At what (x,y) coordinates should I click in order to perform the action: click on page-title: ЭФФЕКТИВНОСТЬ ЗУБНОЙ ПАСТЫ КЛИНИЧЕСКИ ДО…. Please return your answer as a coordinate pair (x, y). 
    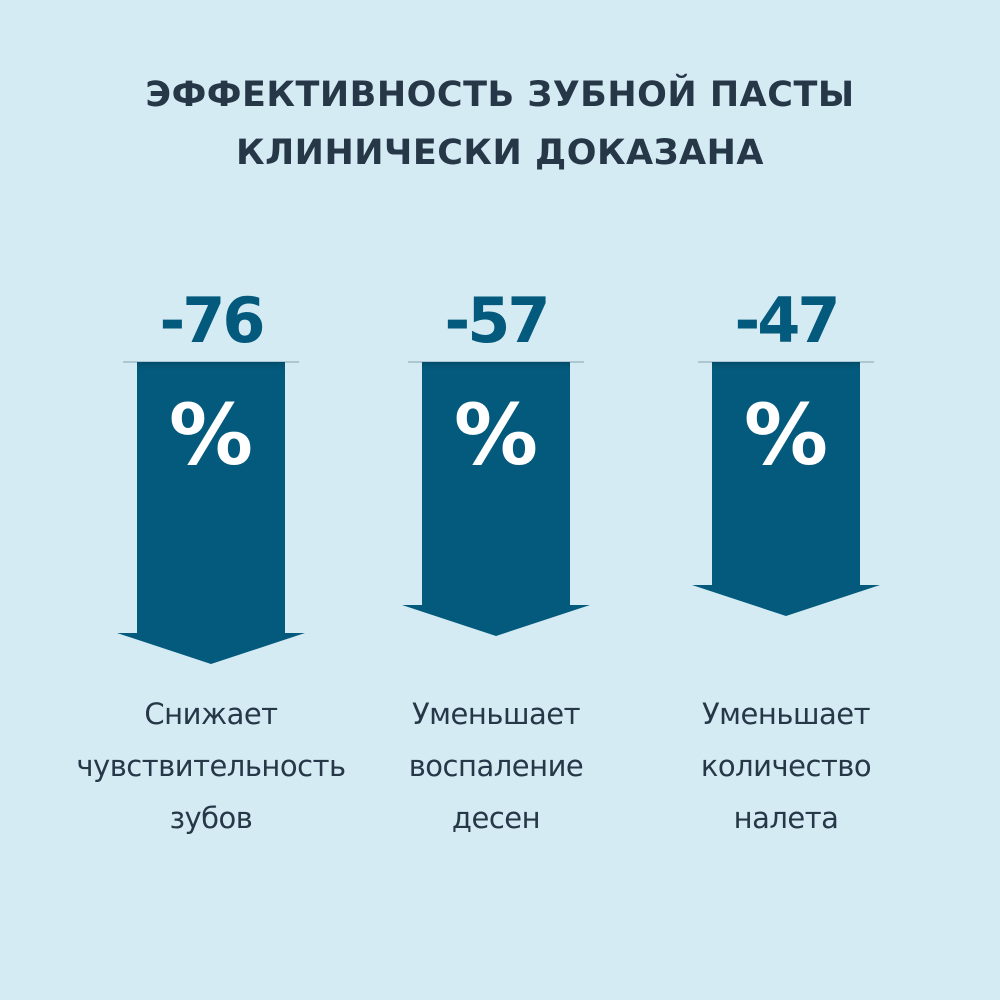
    Looking at the image, I should click on (500, 124).